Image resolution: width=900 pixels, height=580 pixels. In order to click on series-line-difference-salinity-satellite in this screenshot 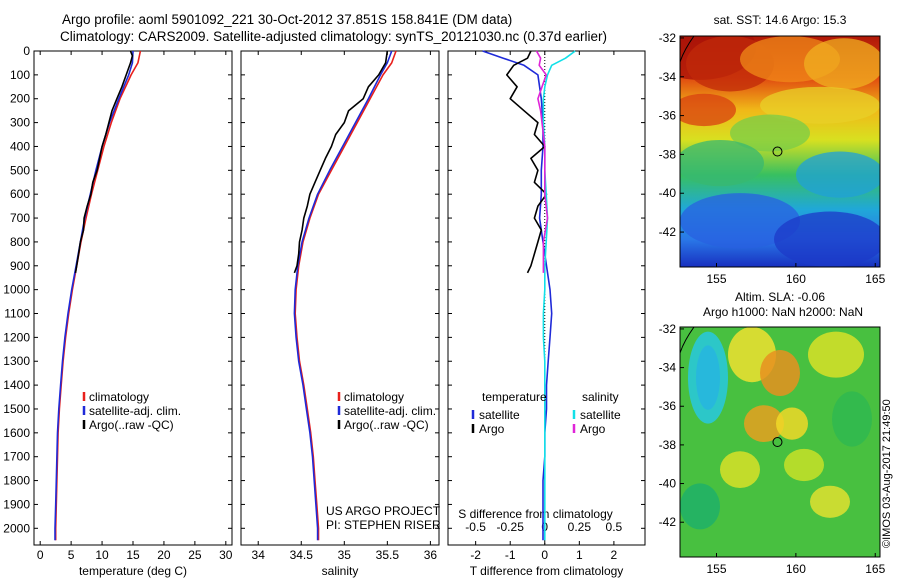, I will do `click(559, 295)`.